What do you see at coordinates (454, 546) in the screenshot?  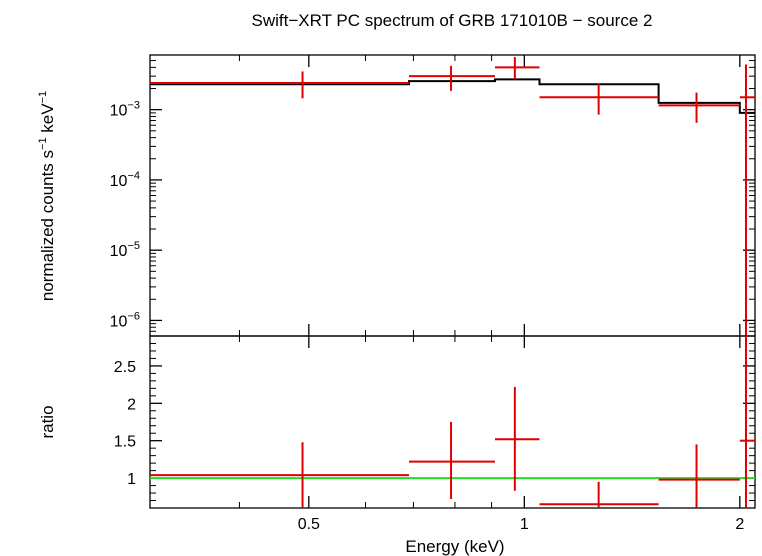 I see `x-axis-label: Energy (keV)` at bounding box center [454, 546].